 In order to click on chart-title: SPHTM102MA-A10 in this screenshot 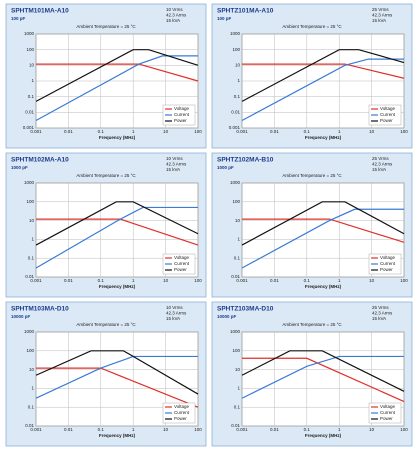, I will do `click(40, 160)`.